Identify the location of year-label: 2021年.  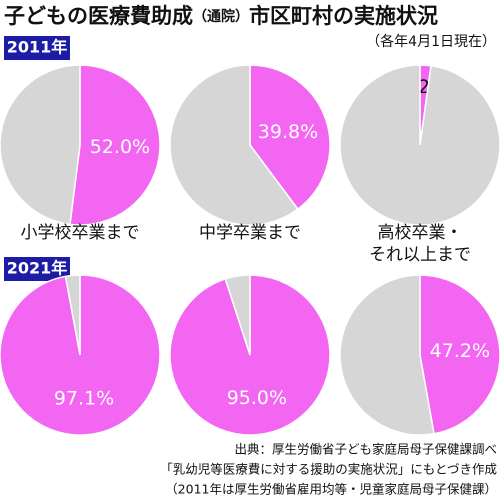
(37, 268).